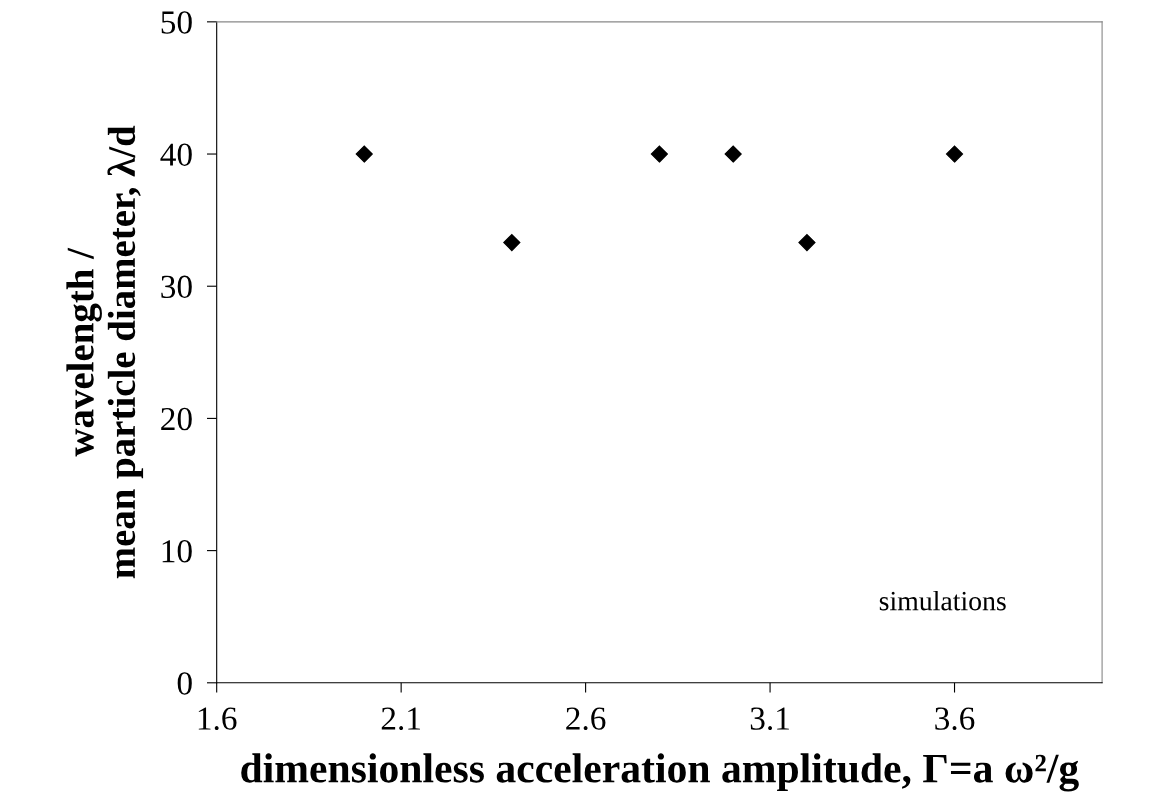  What do you see at coordinates (176, 287) in the screenshot?
I see `y-tick-label: 30` at bounding box center [176, 287].